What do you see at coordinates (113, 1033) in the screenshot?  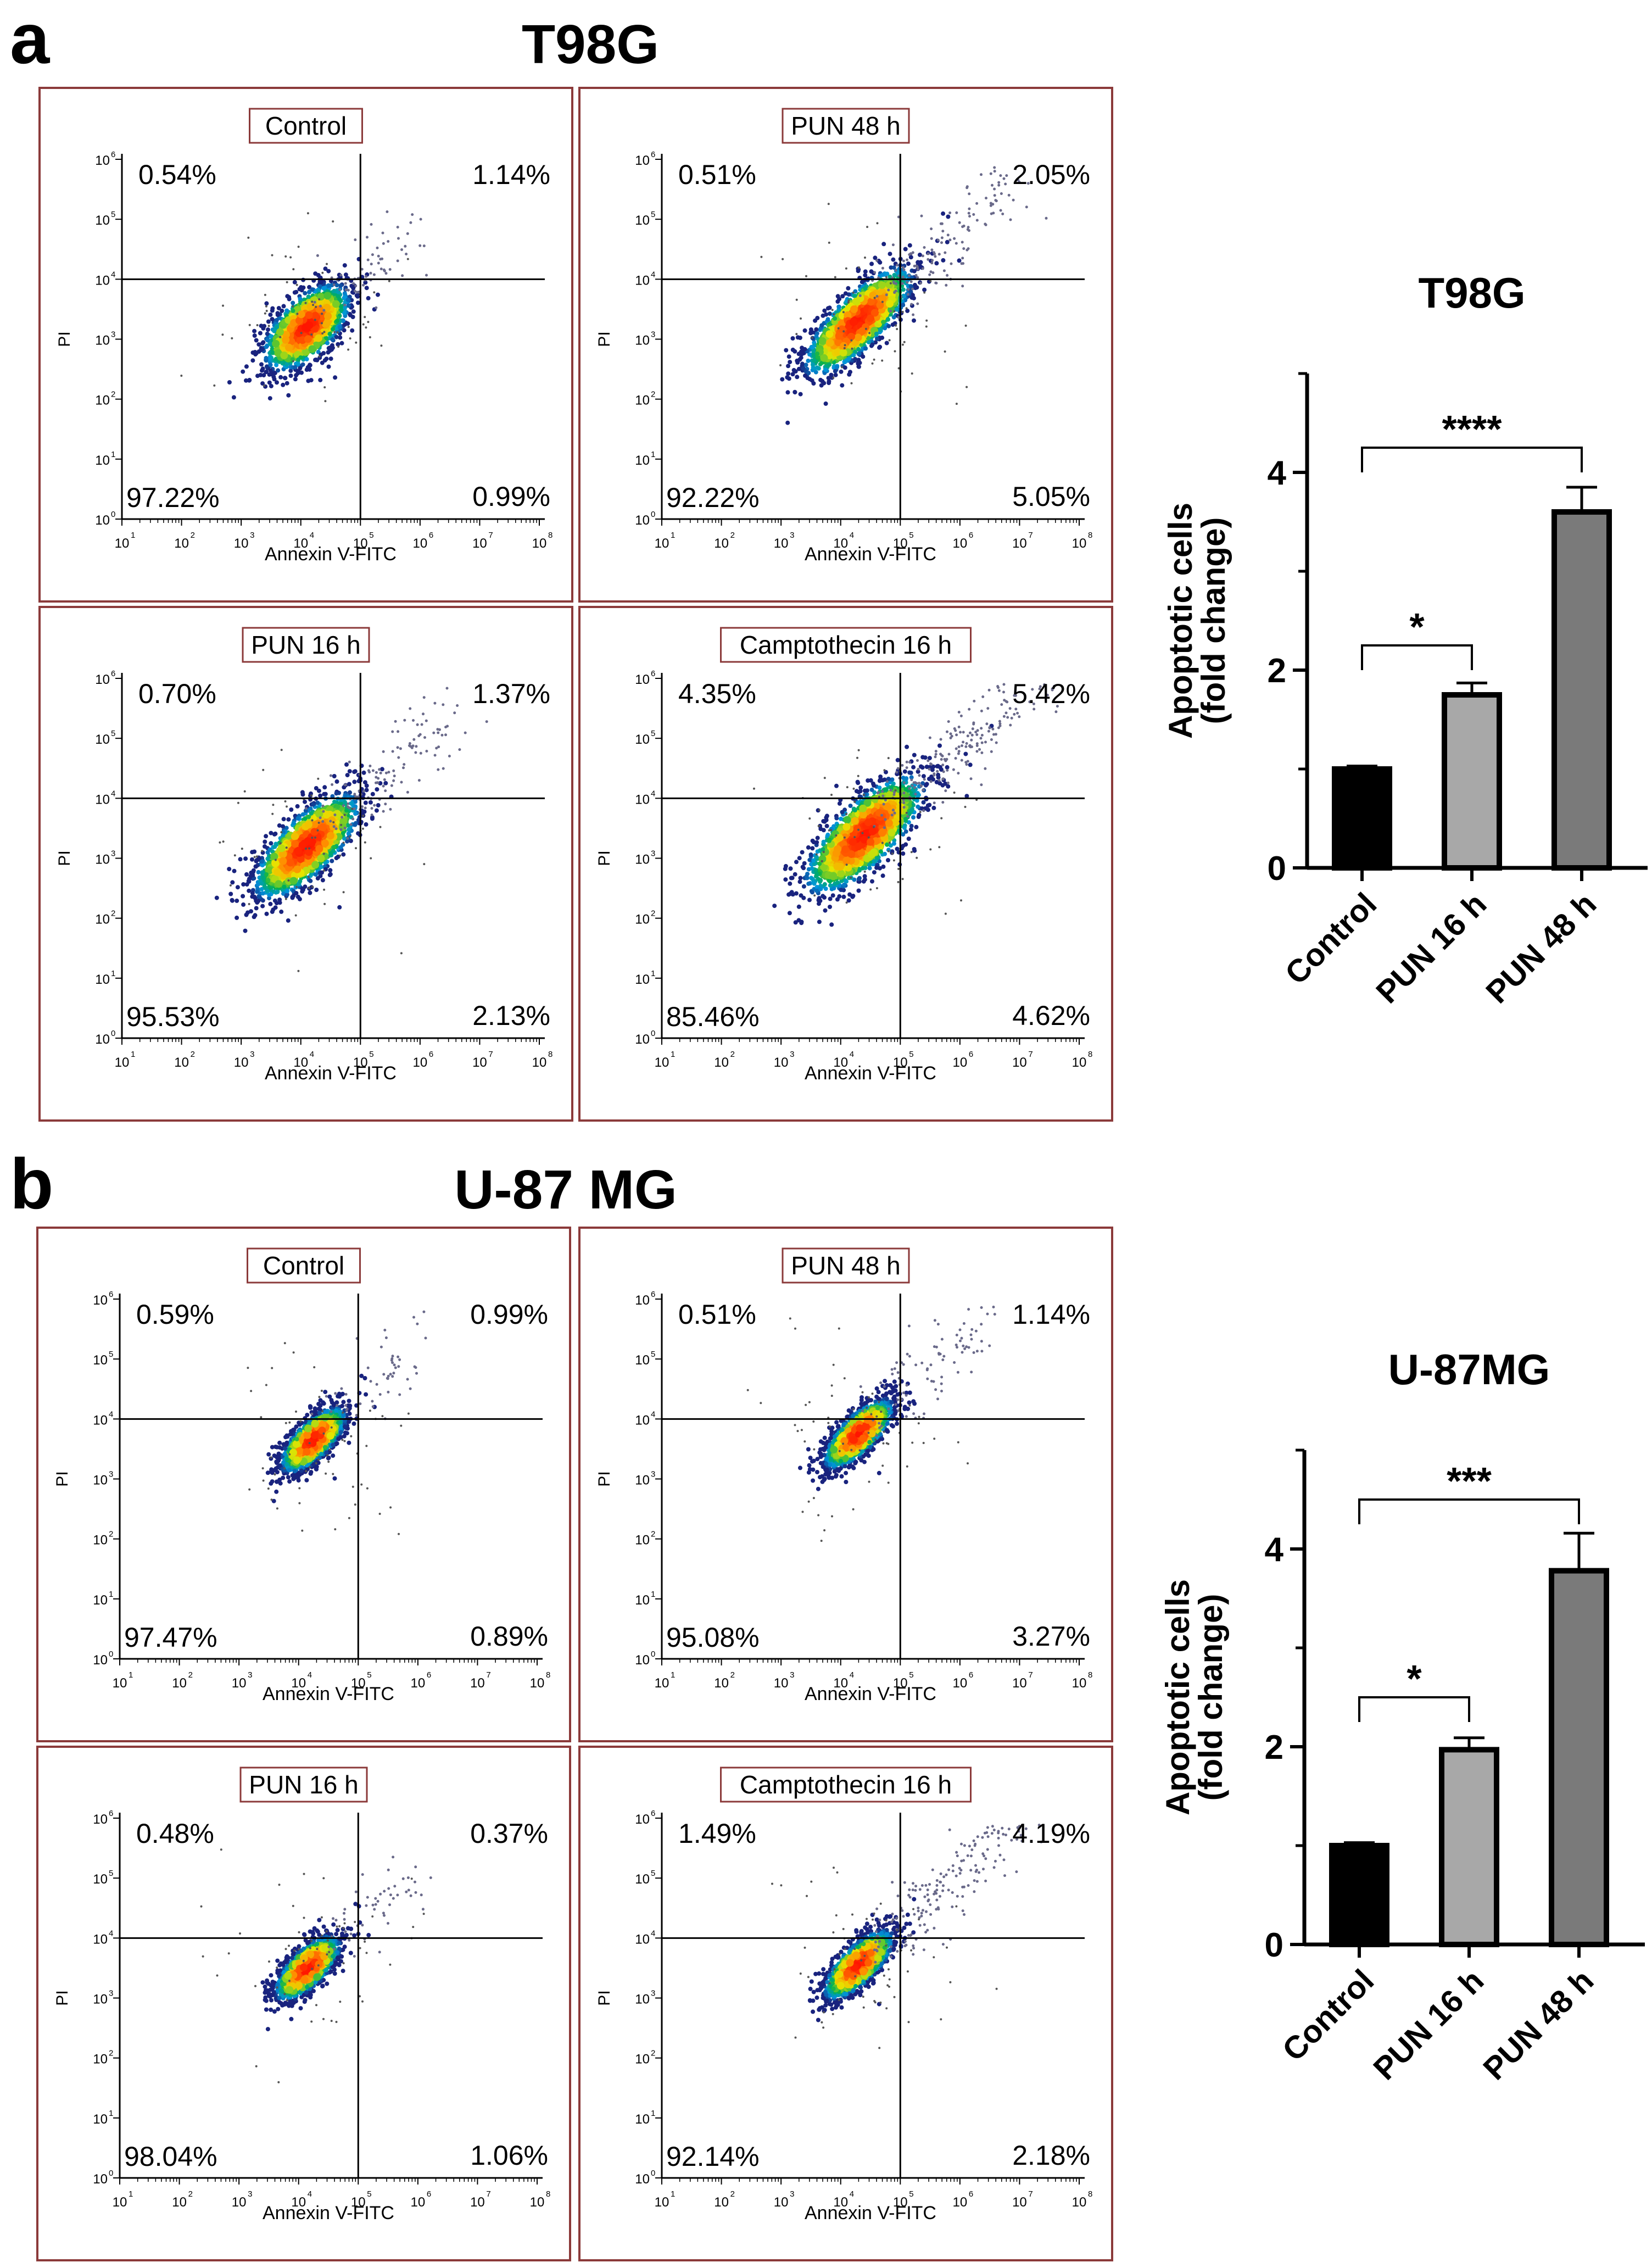 I see `y-tick-exponent: 0` at bounding box center [113, 1033].